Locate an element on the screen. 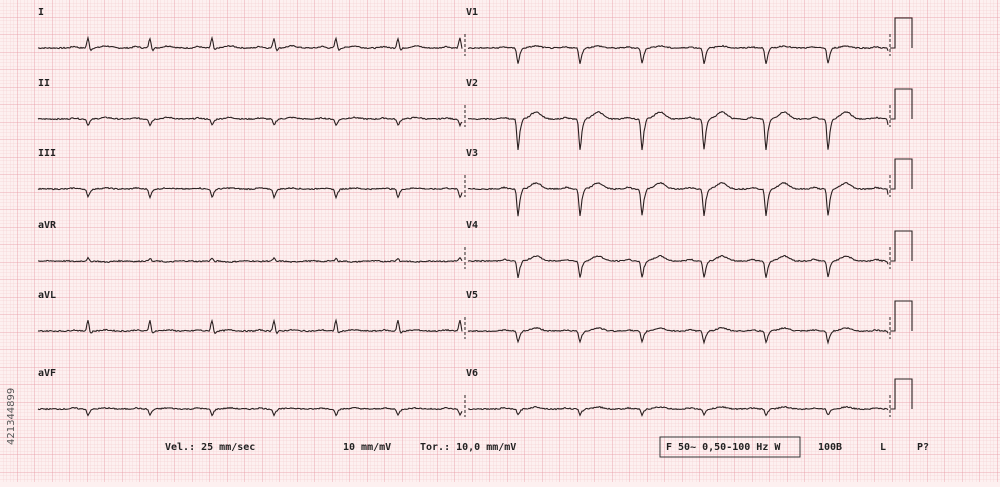  lead-label: aVR is located at coordinates (47, 225).